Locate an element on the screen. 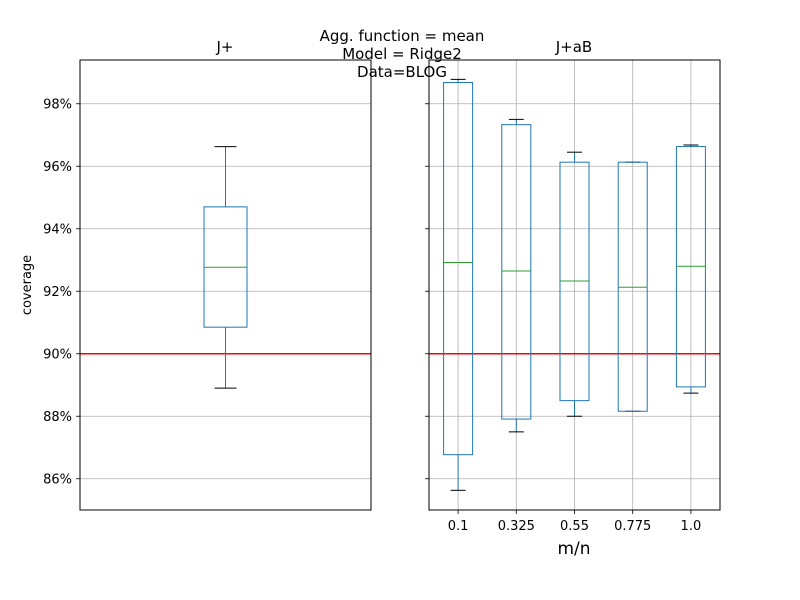  x-tick-label: 0.325 is located at coordinates (516, 526).